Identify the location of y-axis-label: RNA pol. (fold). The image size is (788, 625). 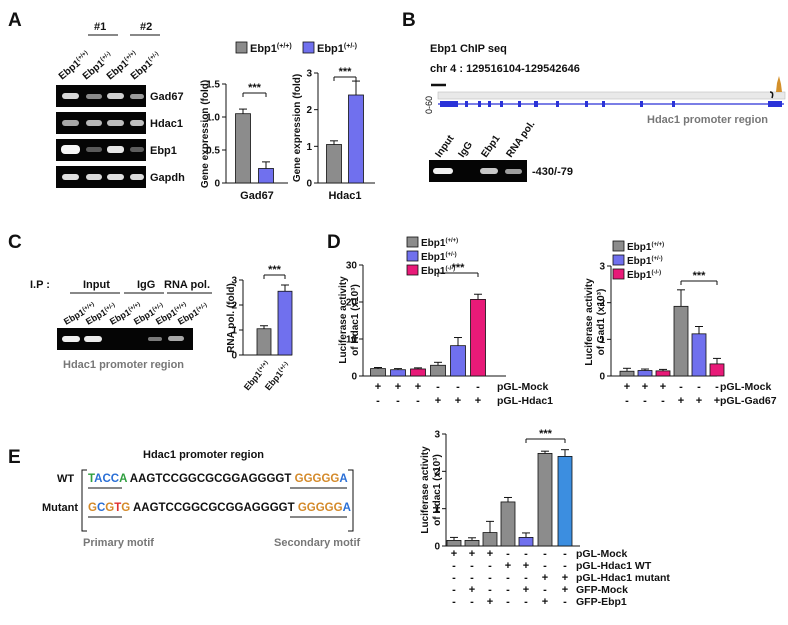
(231, 318).